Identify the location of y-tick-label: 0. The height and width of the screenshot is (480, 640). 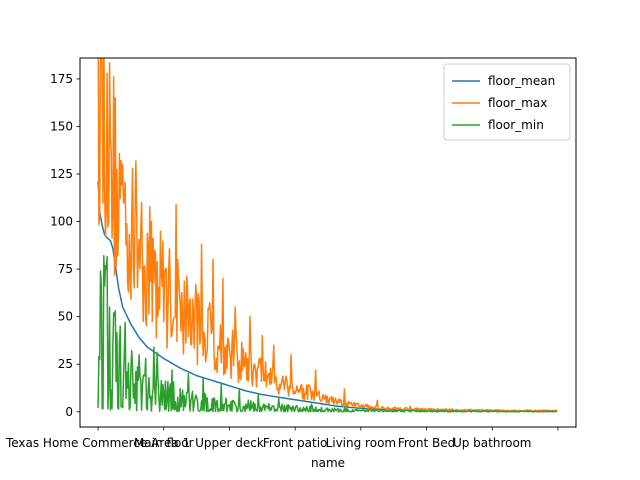
(69, 412).